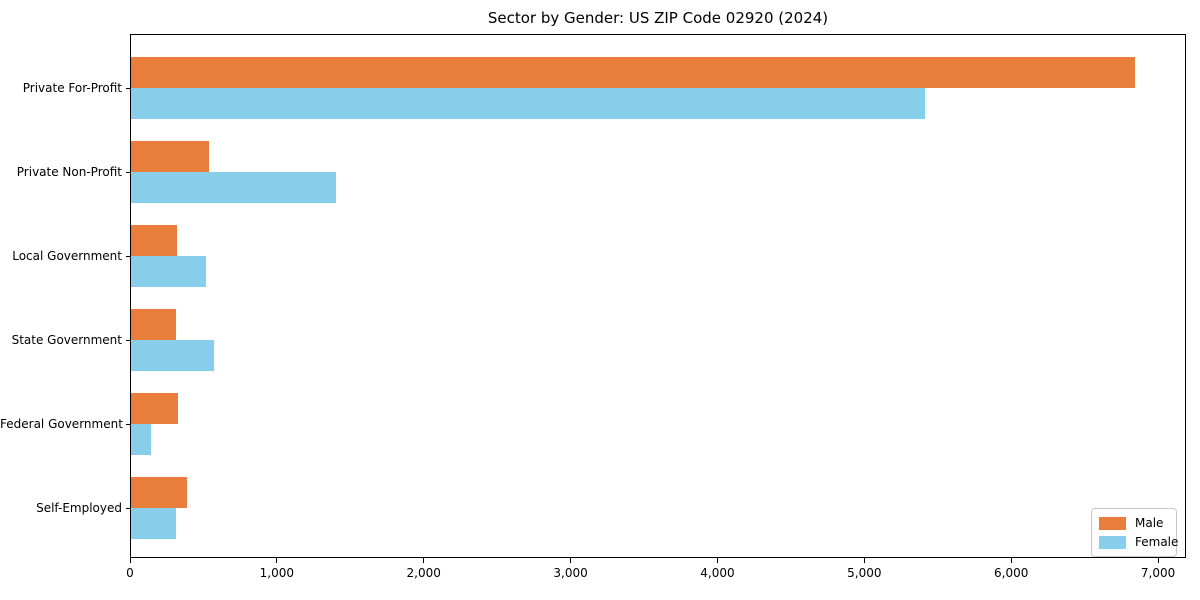 The width and height of the screenshot is (1200, 600). Describe the element at coordinates (717, 573) in the screenshot. I see `x-tick-label-4000: 4,000` at that location.